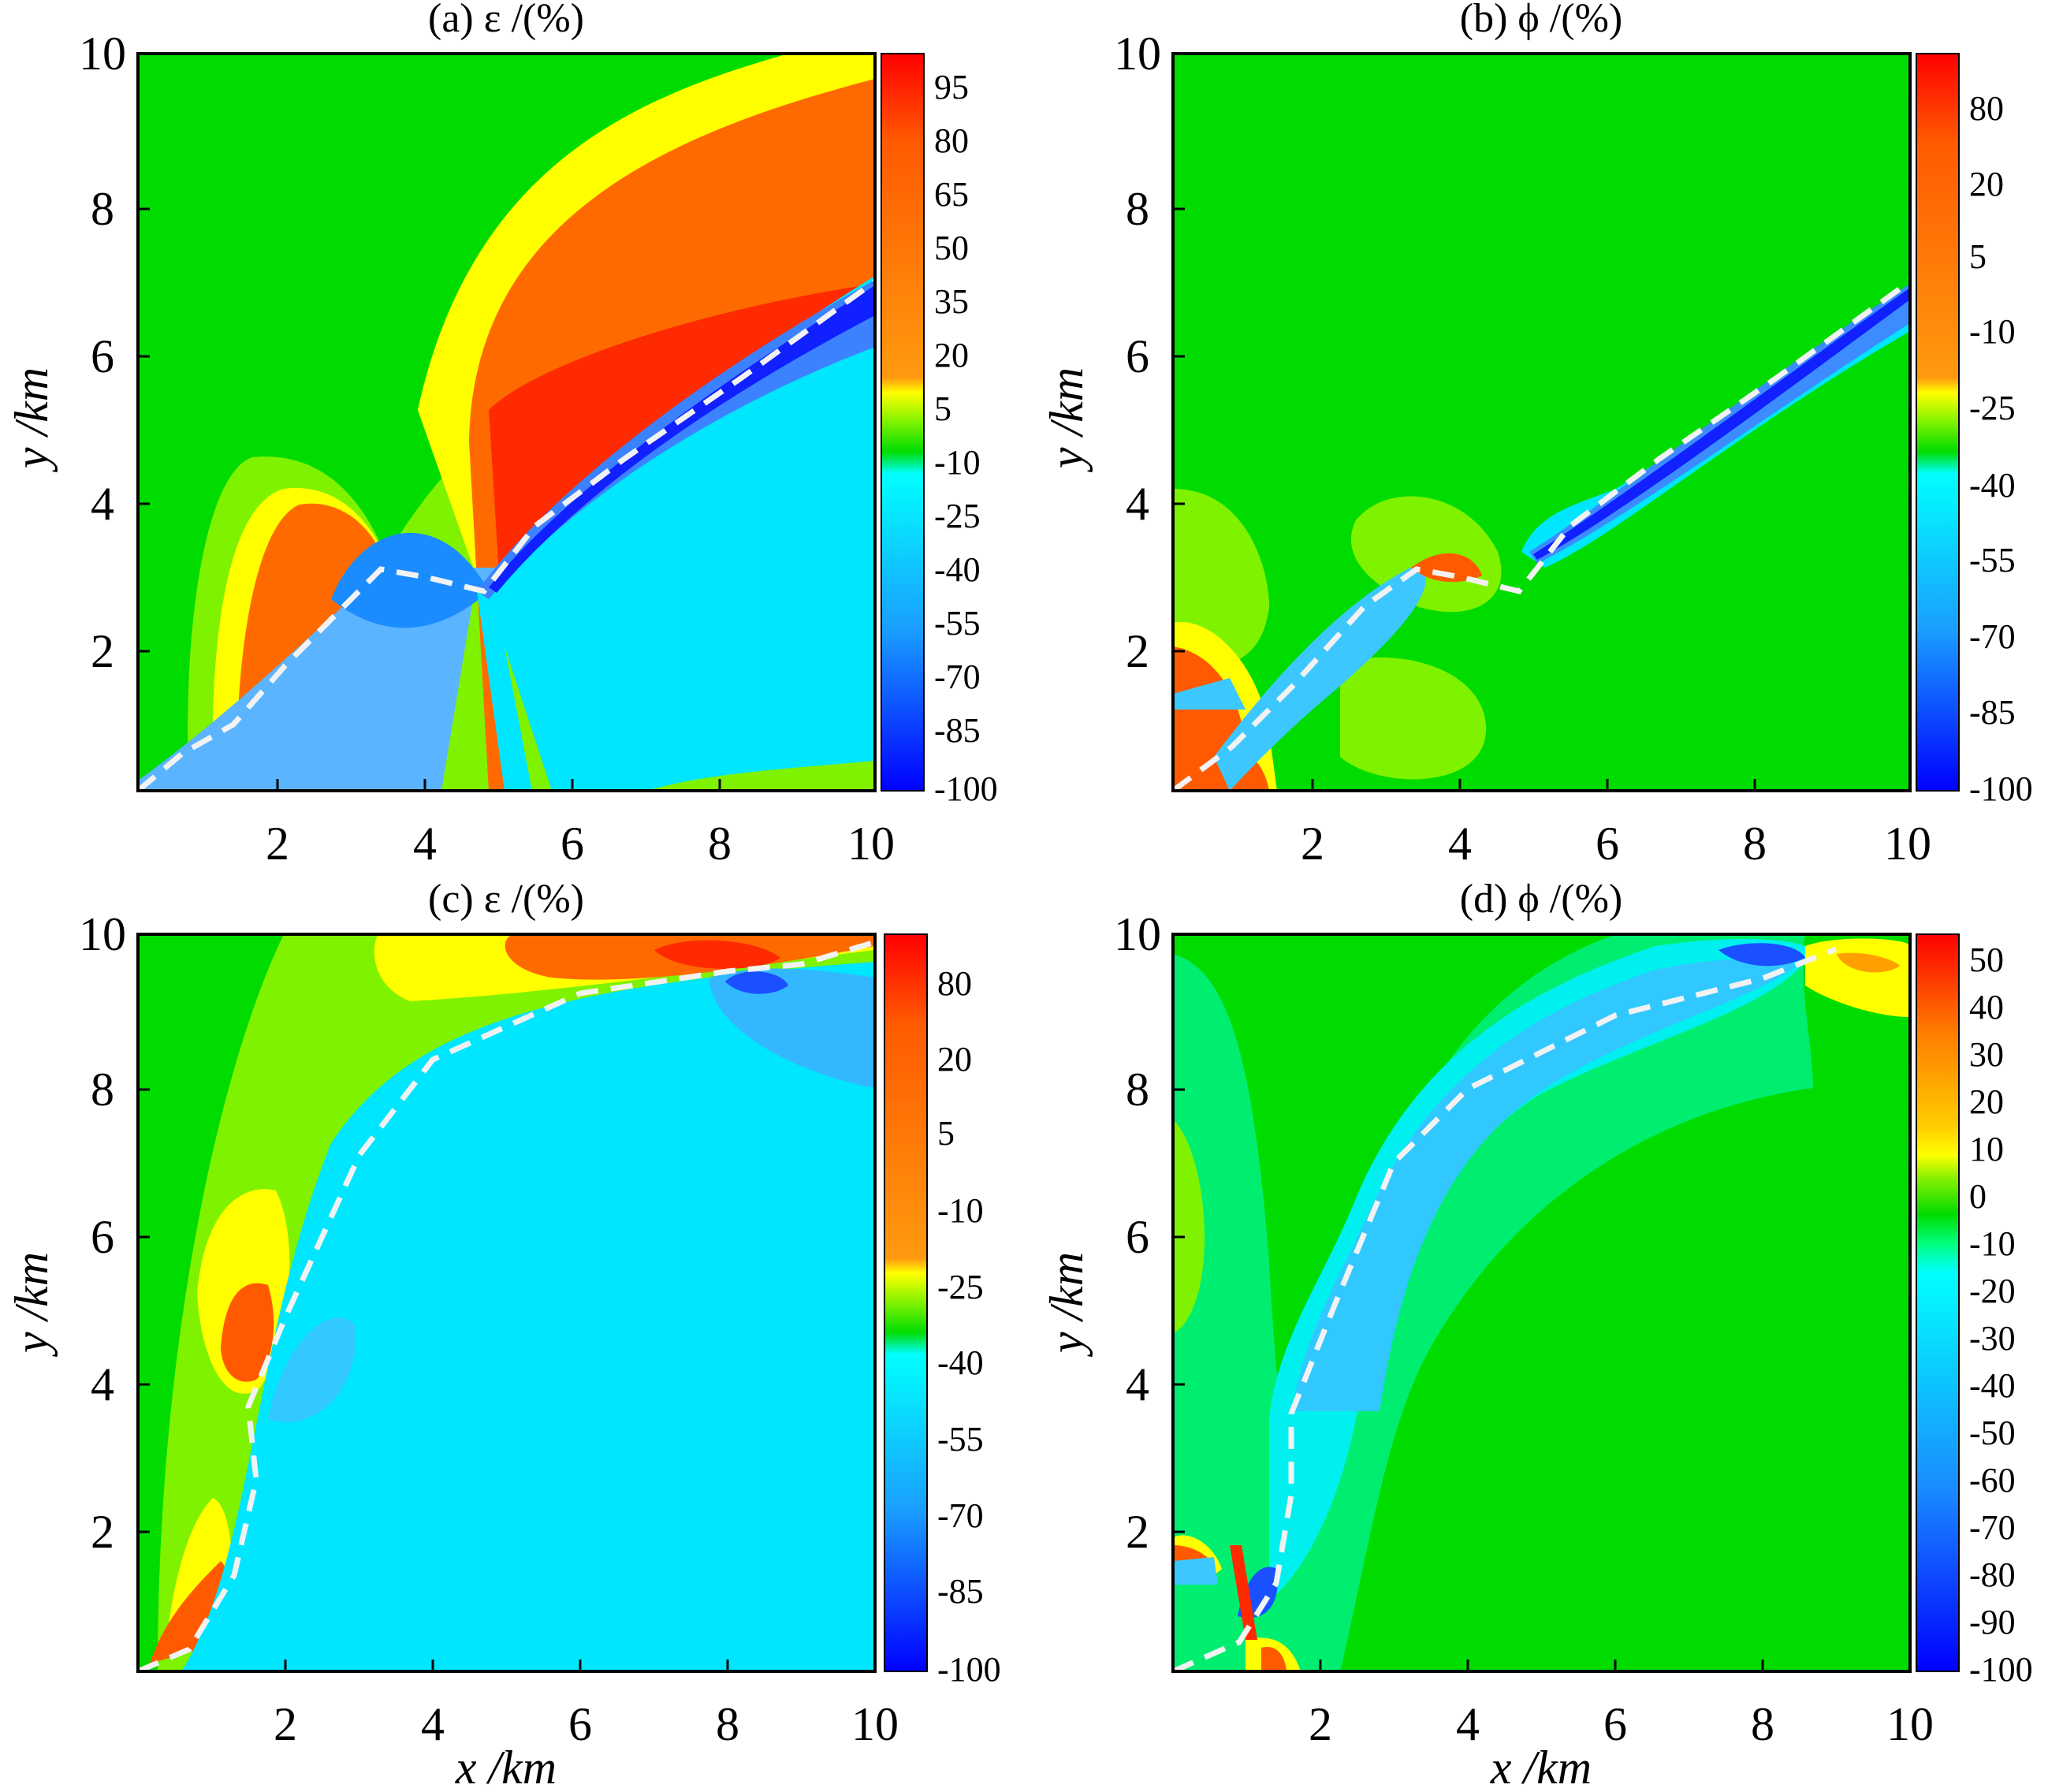 This screenshot has height=1792, width=2048. What do you see at coordinates (1938, 1302) in the screenshot?
I see `panel-d-colorbar` at bounding box center [1938, 1302].